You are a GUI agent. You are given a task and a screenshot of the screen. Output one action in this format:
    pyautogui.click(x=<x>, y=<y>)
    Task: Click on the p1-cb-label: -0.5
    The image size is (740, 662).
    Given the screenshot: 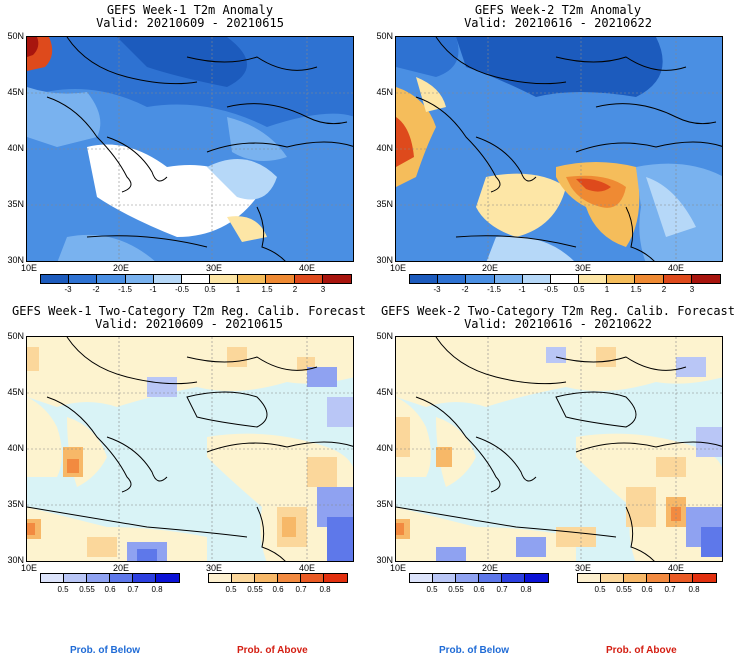 What is the action you would take?
    pyautogui.click(x=182, y=289)
    